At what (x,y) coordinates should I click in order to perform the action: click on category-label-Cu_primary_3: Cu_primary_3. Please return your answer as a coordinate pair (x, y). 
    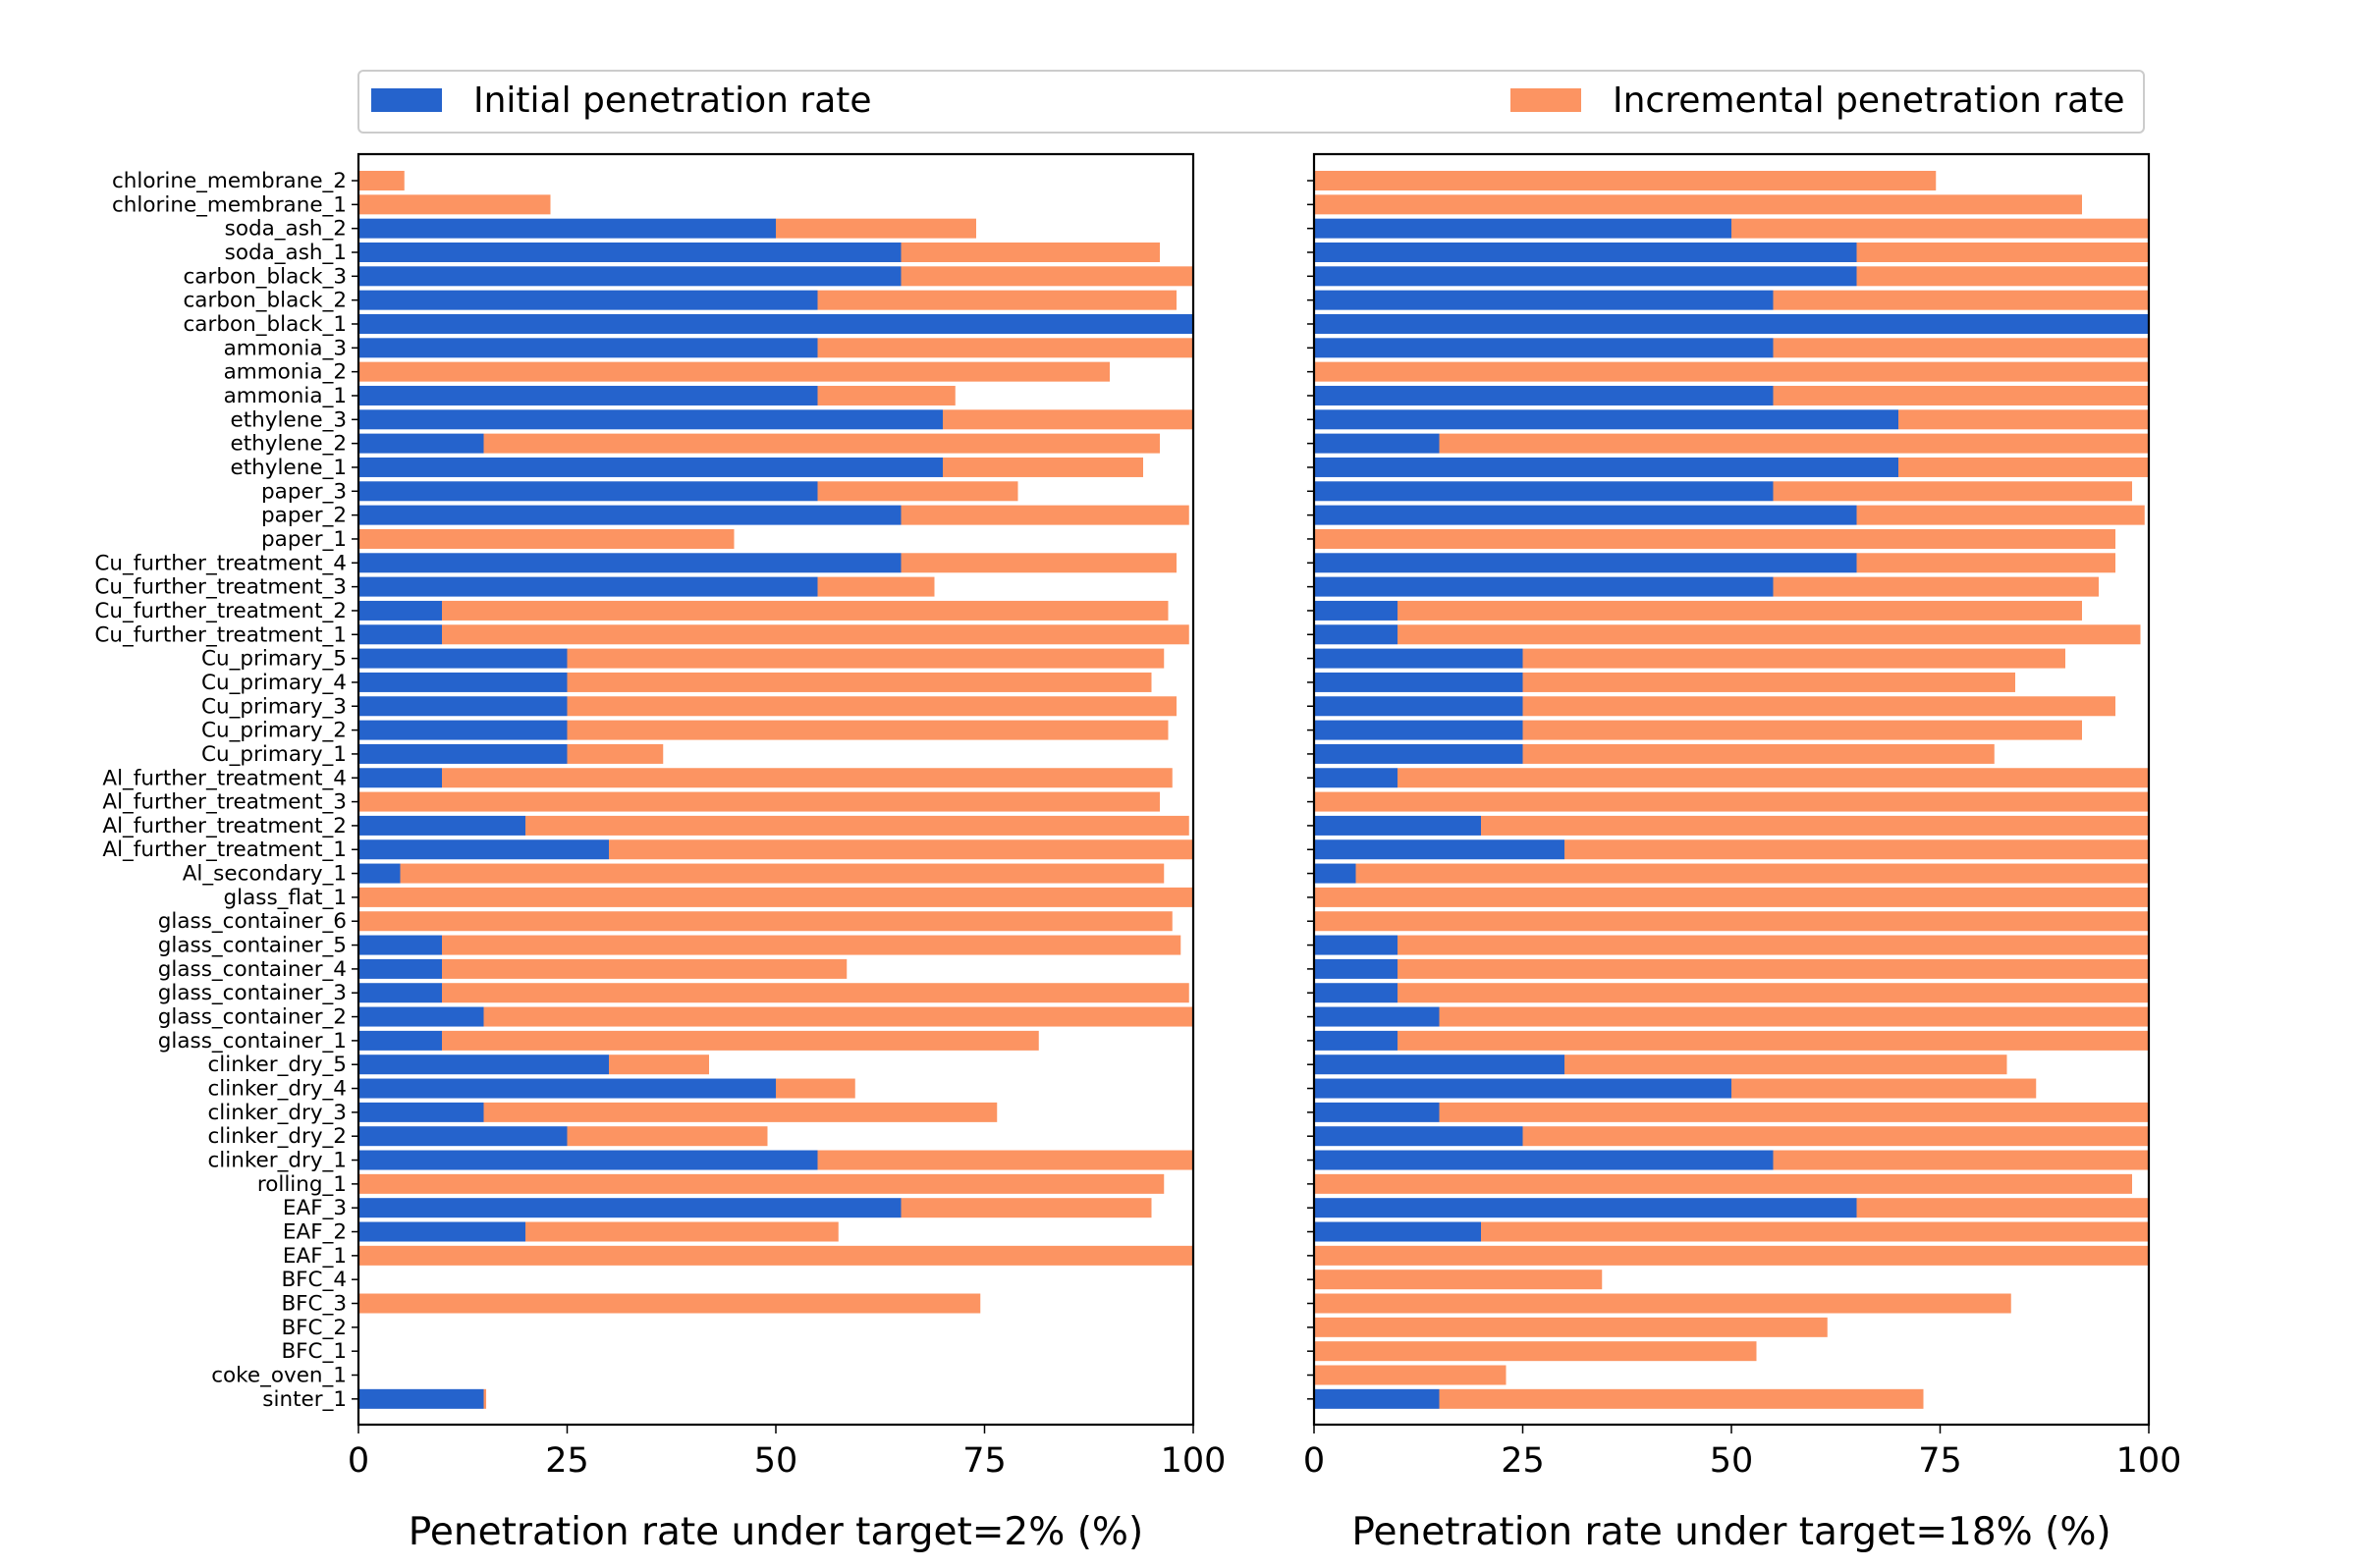
    Looking at the image, I should click on (274, 706).